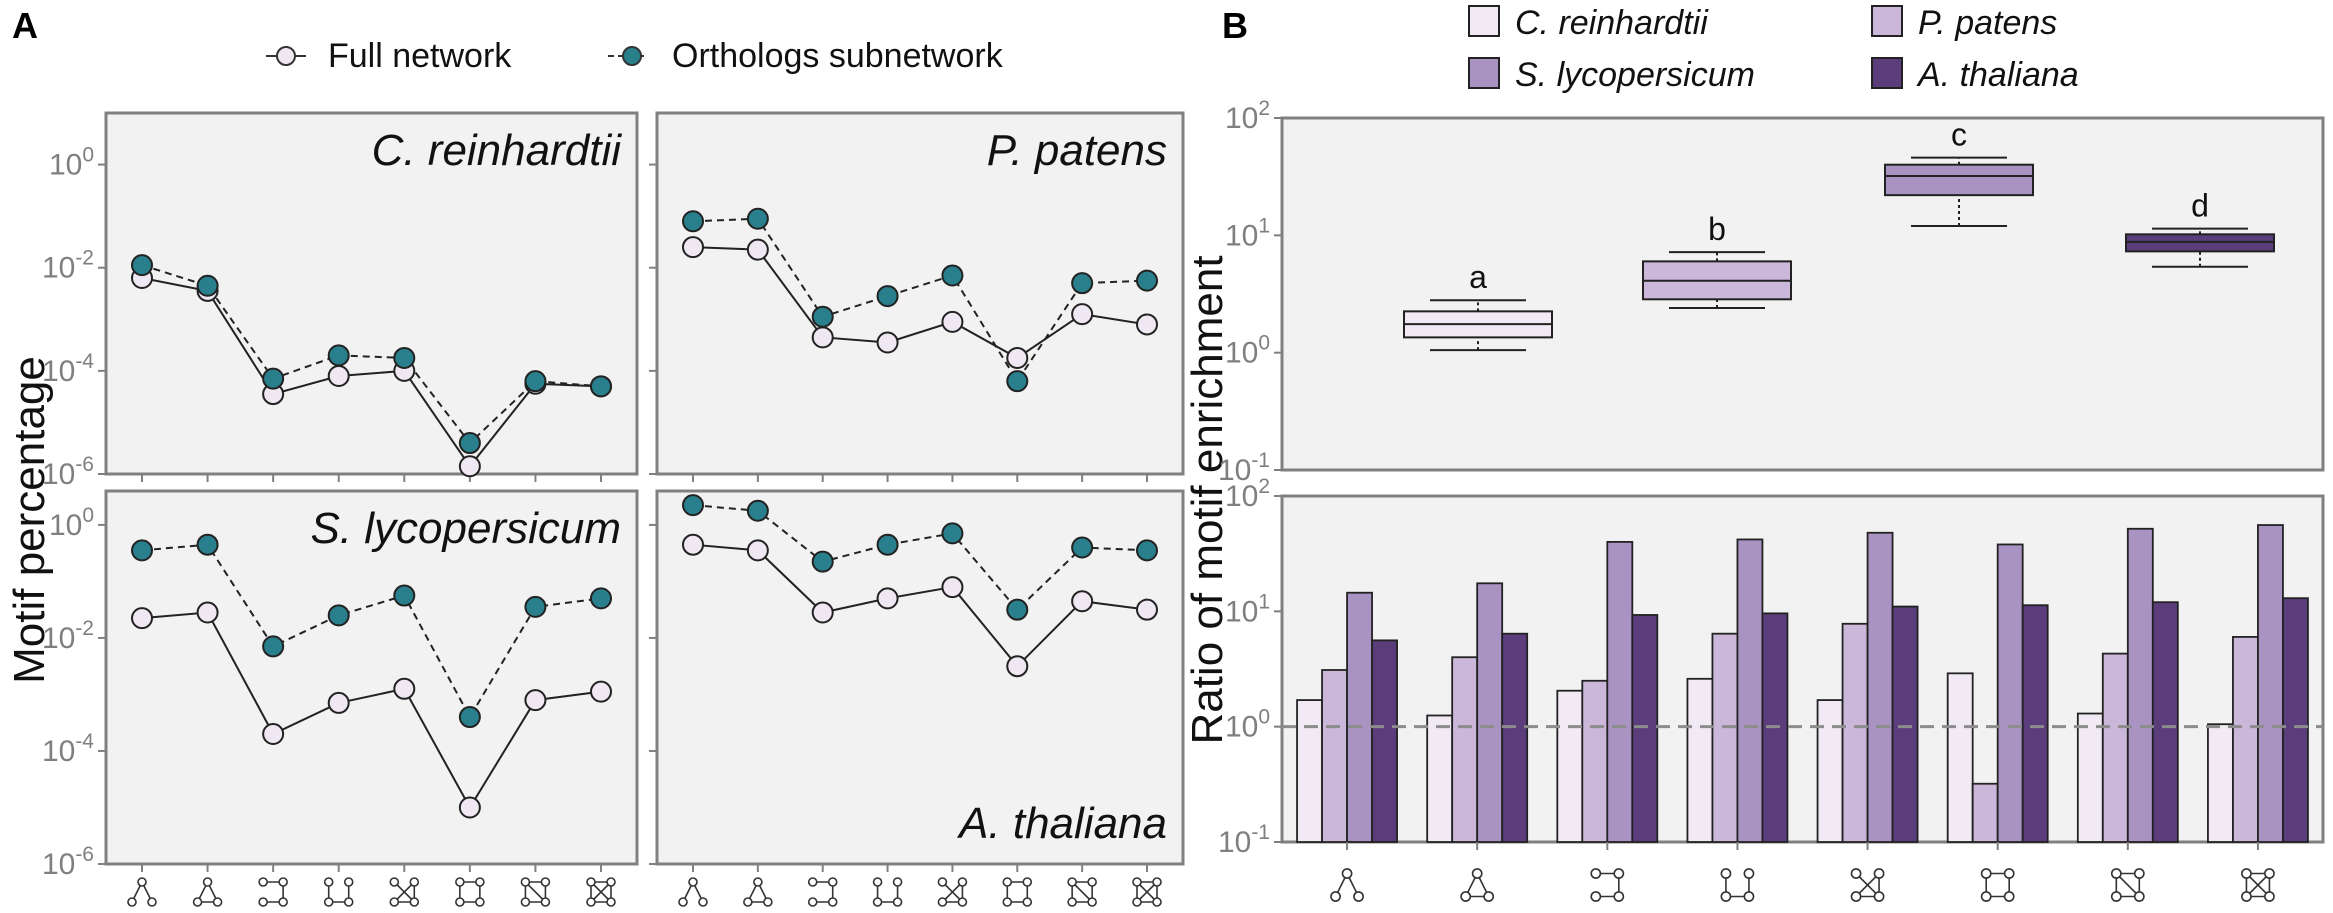 This screenshot has width=2333, height=913. What do you see at coordinates (371, 354) in the screenshot?
I see `orth-line` at bounding box center [371, 354].